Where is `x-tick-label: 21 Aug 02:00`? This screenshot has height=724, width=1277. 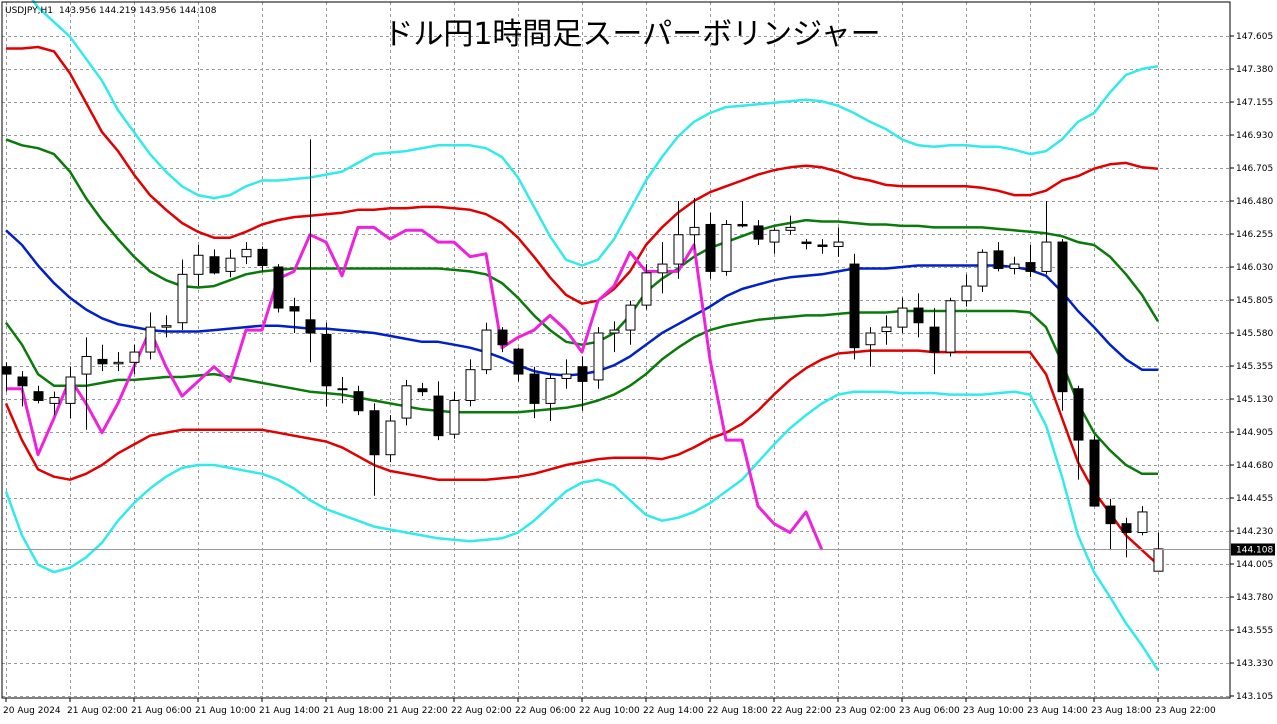
x-tick-label: 21 Aug 02:00 is located at coordinates (97, 711).